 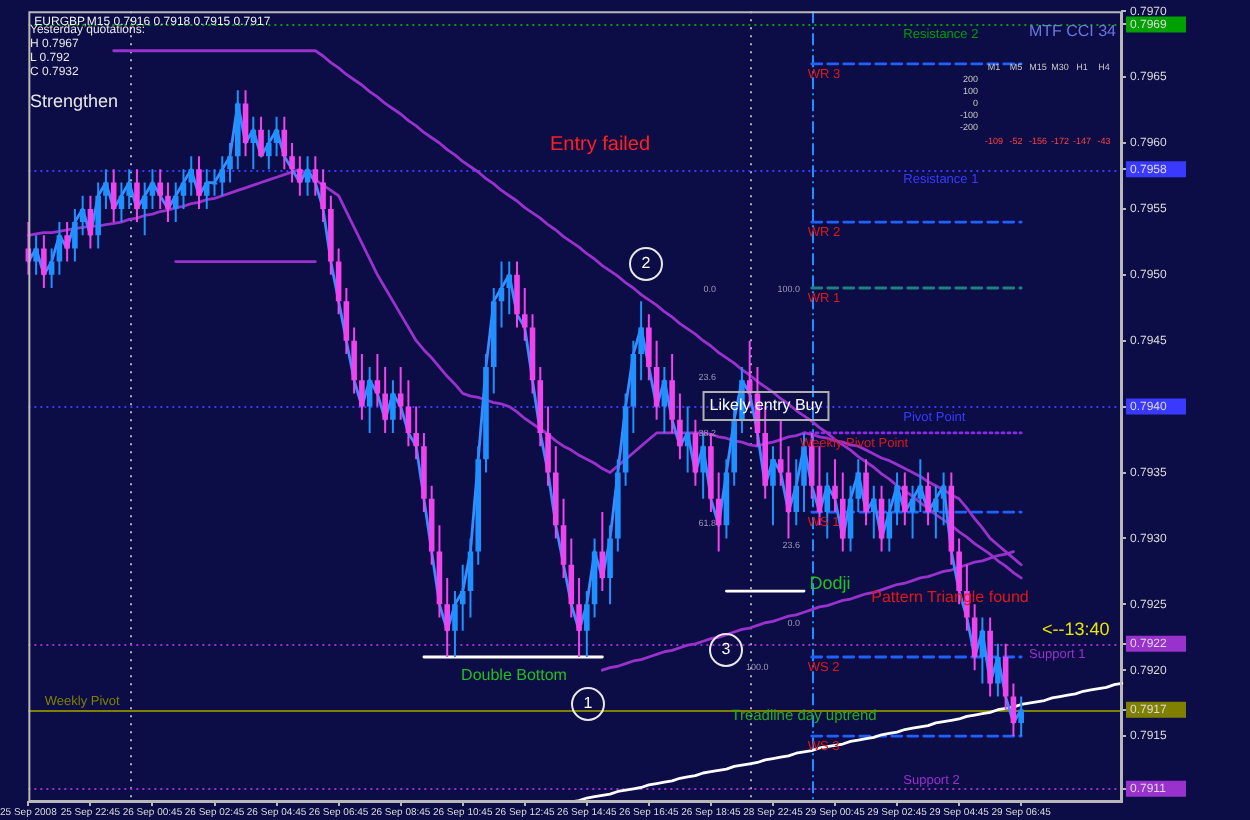 I want to click on annotation: Dodji, so click(x=830, y=582).